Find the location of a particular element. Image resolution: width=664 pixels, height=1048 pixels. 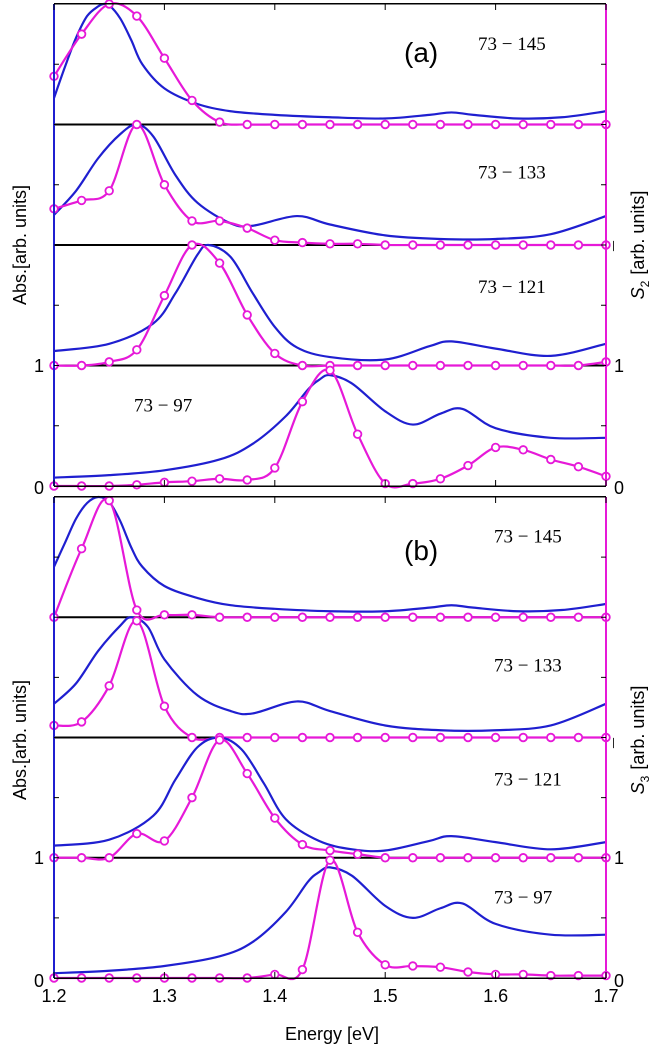

panel-b-top-spine is located at coordinates (330, 497).